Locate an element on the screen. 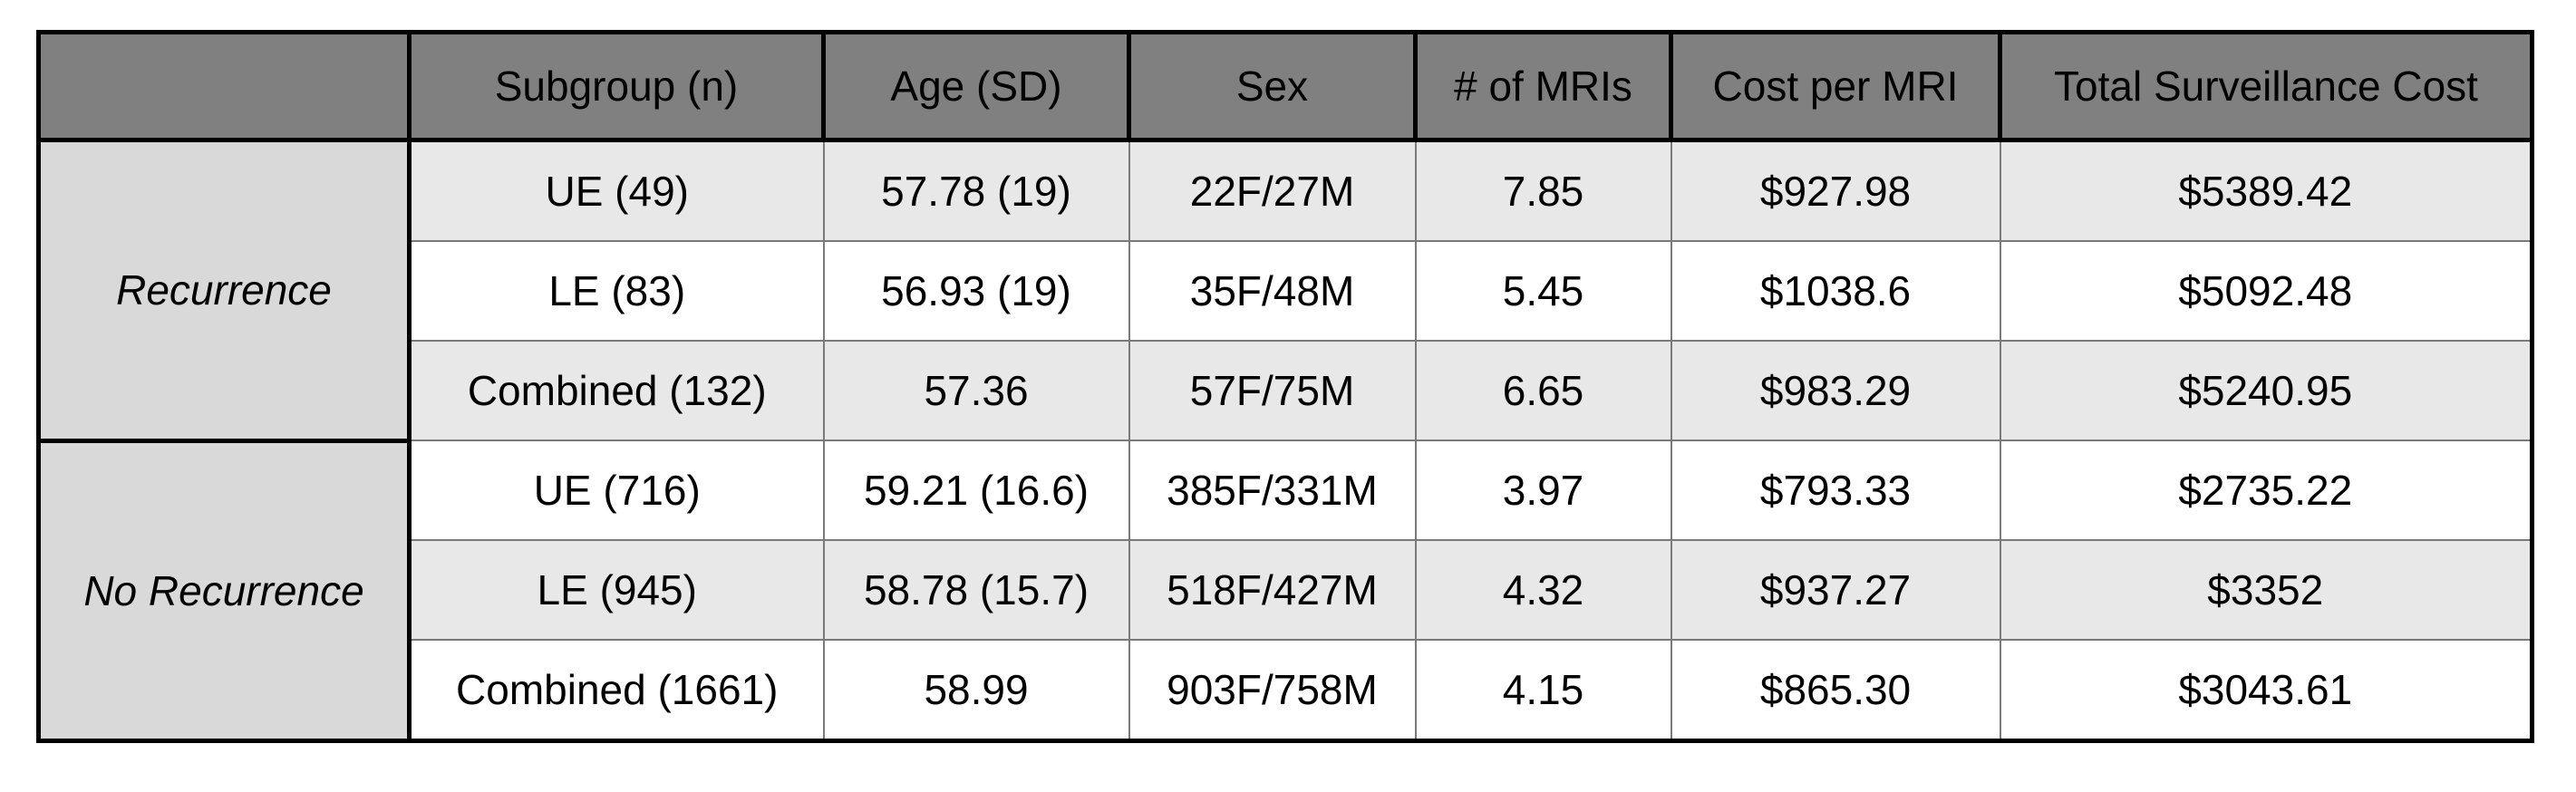 Image resolution: width=2576 pixels, height=792 pixels. table-cell: 7.85 is located at coordinates (1543, 191).